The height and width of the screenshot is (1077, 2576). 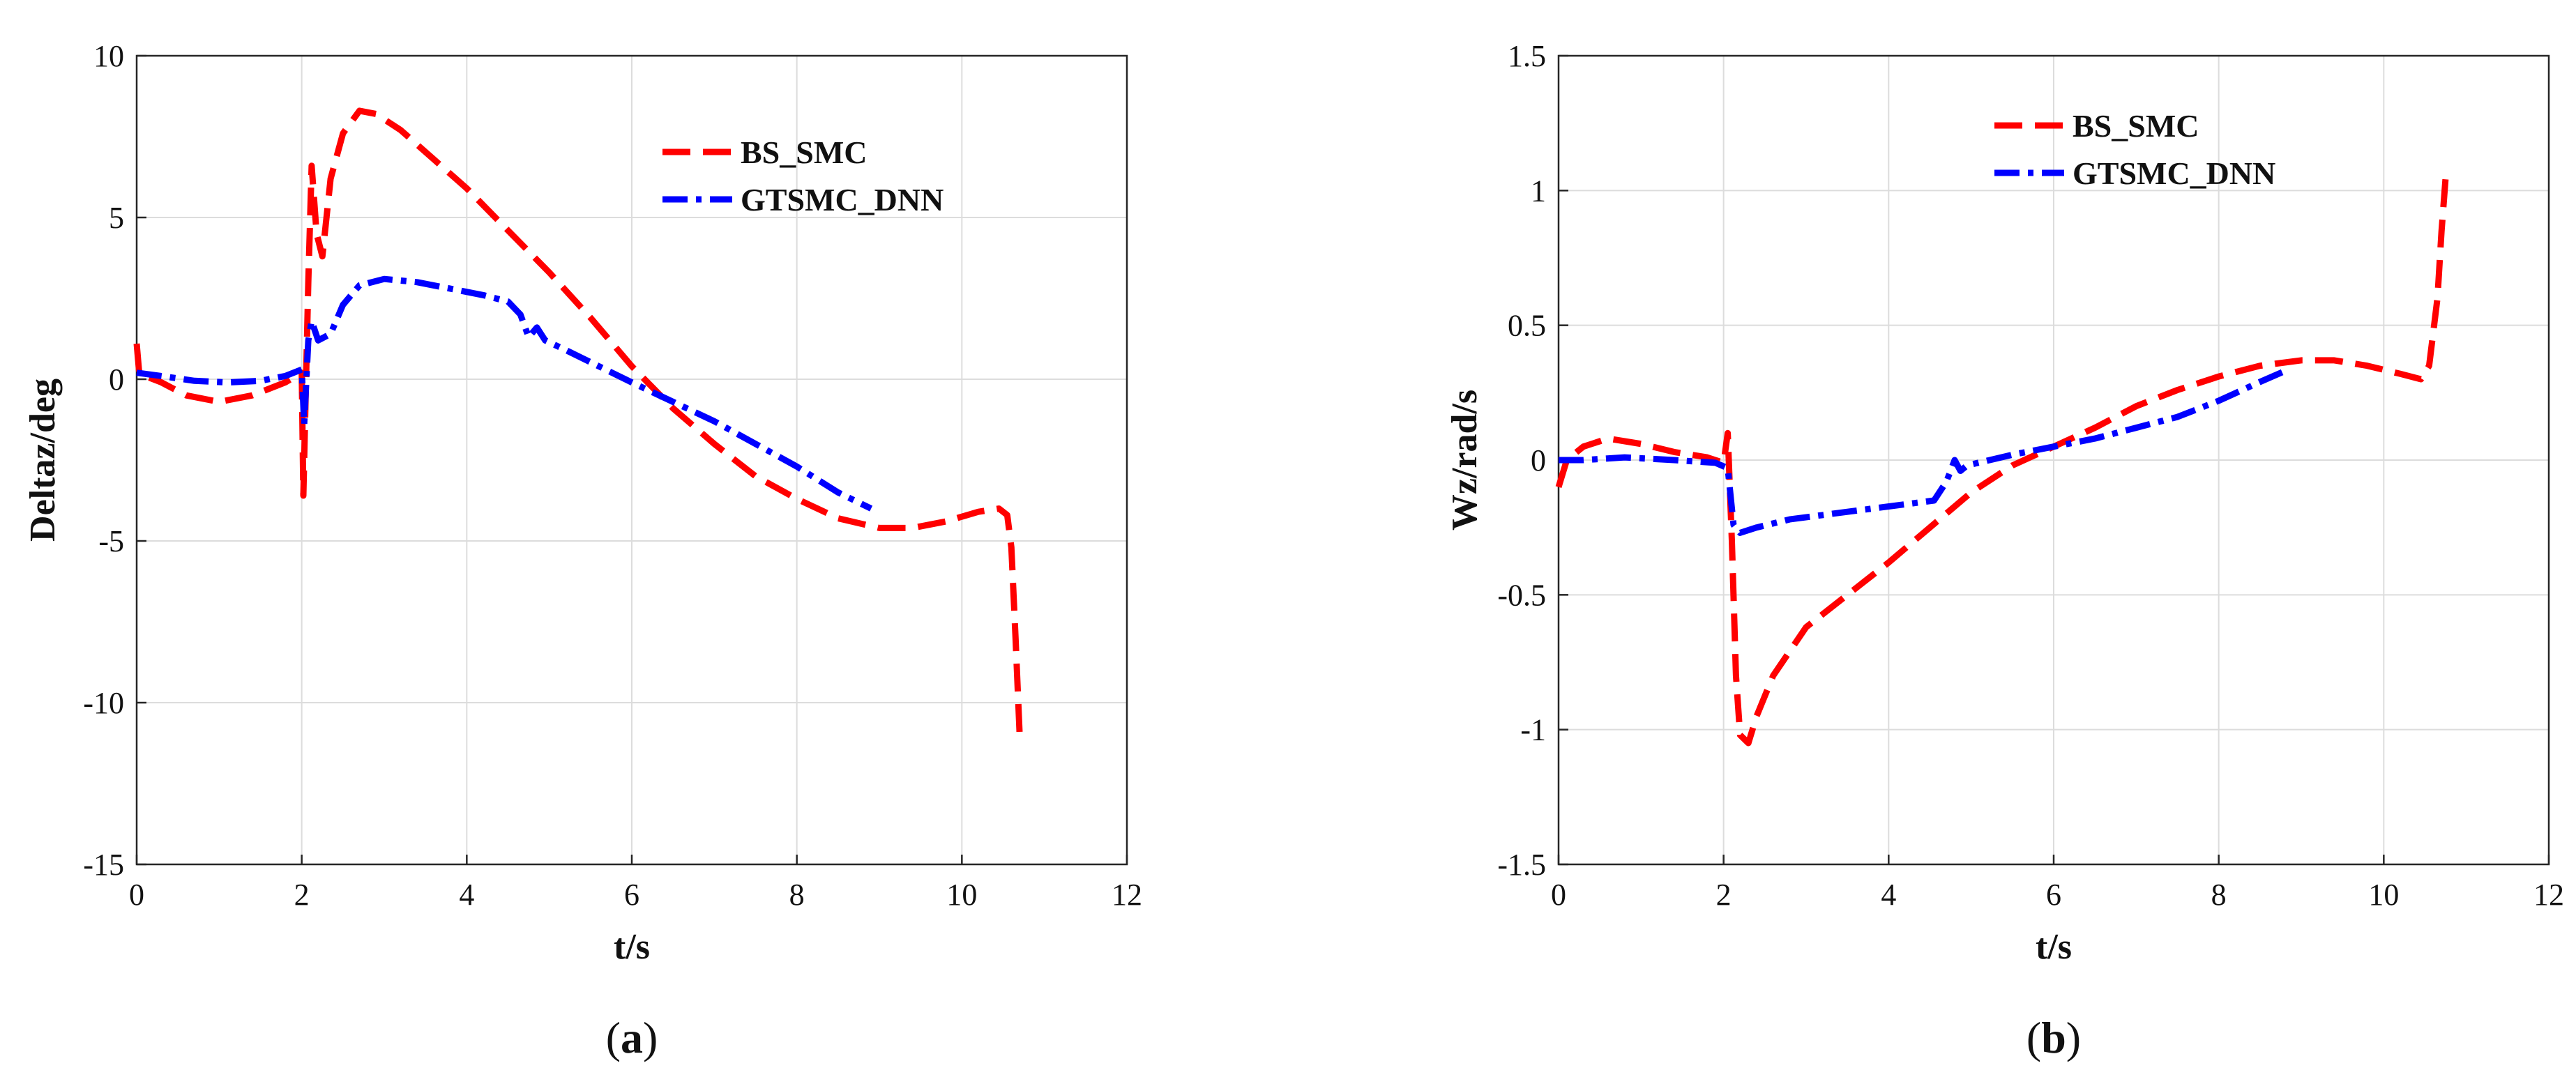 I want to click on caption-letter: b, so click(x=2053, y=1037).